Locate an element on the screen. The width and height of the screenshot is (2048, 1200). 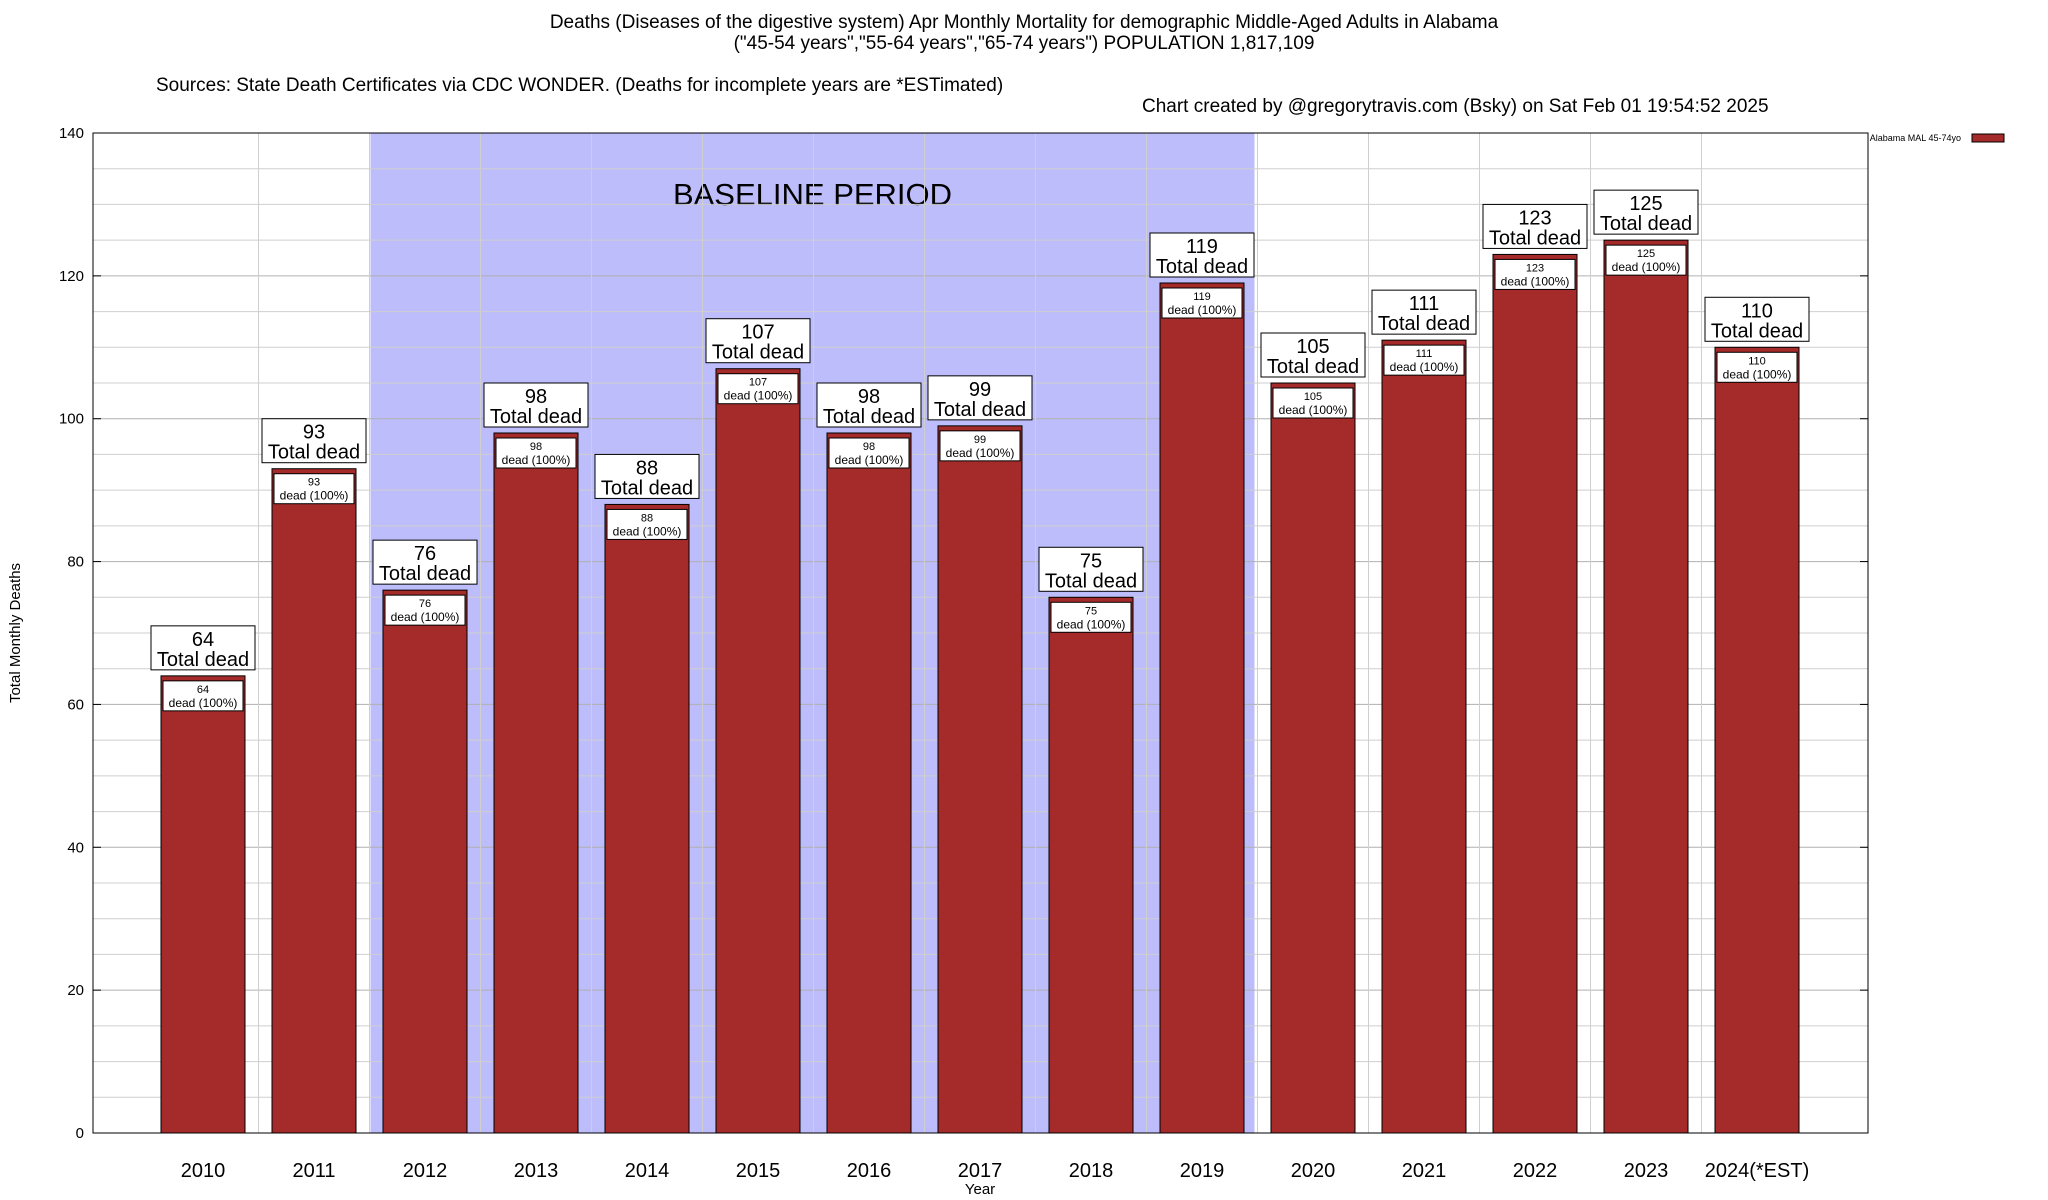
bar-top-value: 123 is located at coordinates (1534, 218).